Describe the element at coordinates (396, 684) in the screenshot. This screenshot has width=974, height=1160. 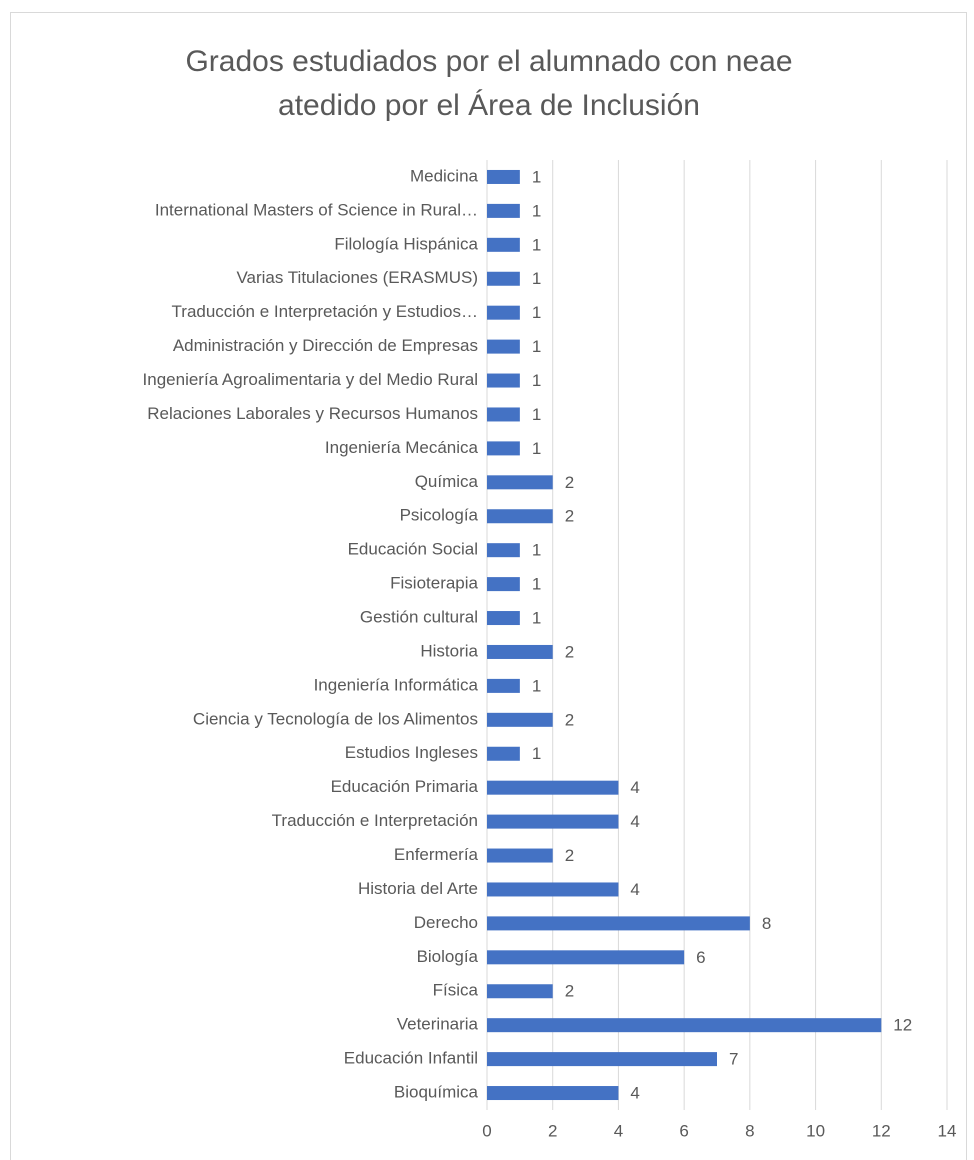
I see `y-tick-label: Ingeniería Informática` at that location.